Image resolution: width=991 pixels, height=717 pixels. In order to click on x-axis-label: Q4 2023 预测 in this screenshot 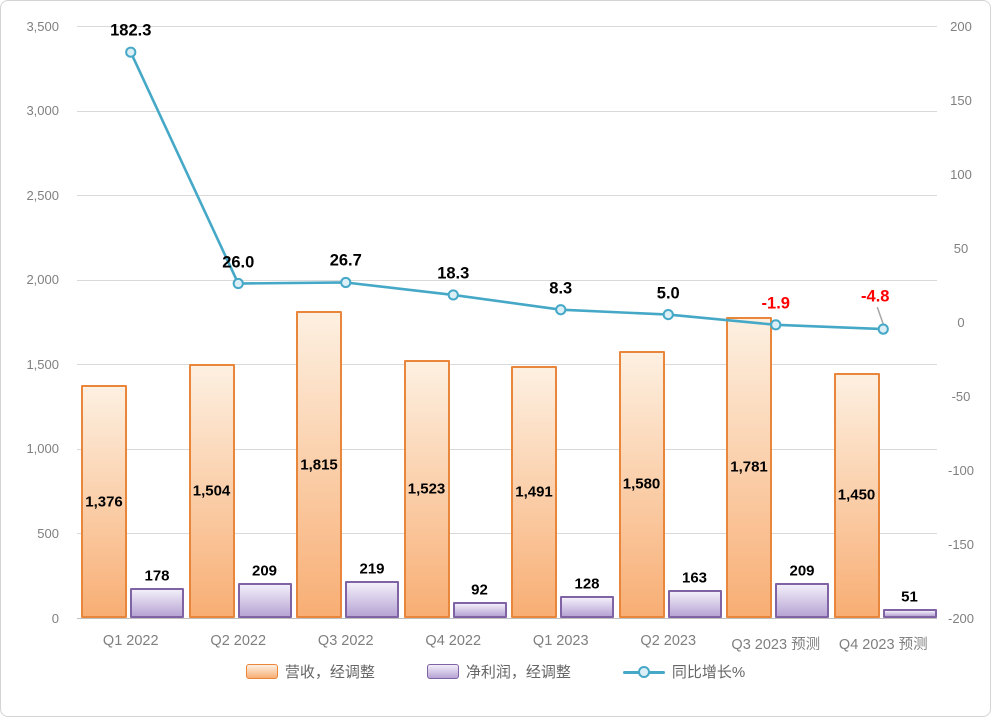, I will do `click(883, 645)`.